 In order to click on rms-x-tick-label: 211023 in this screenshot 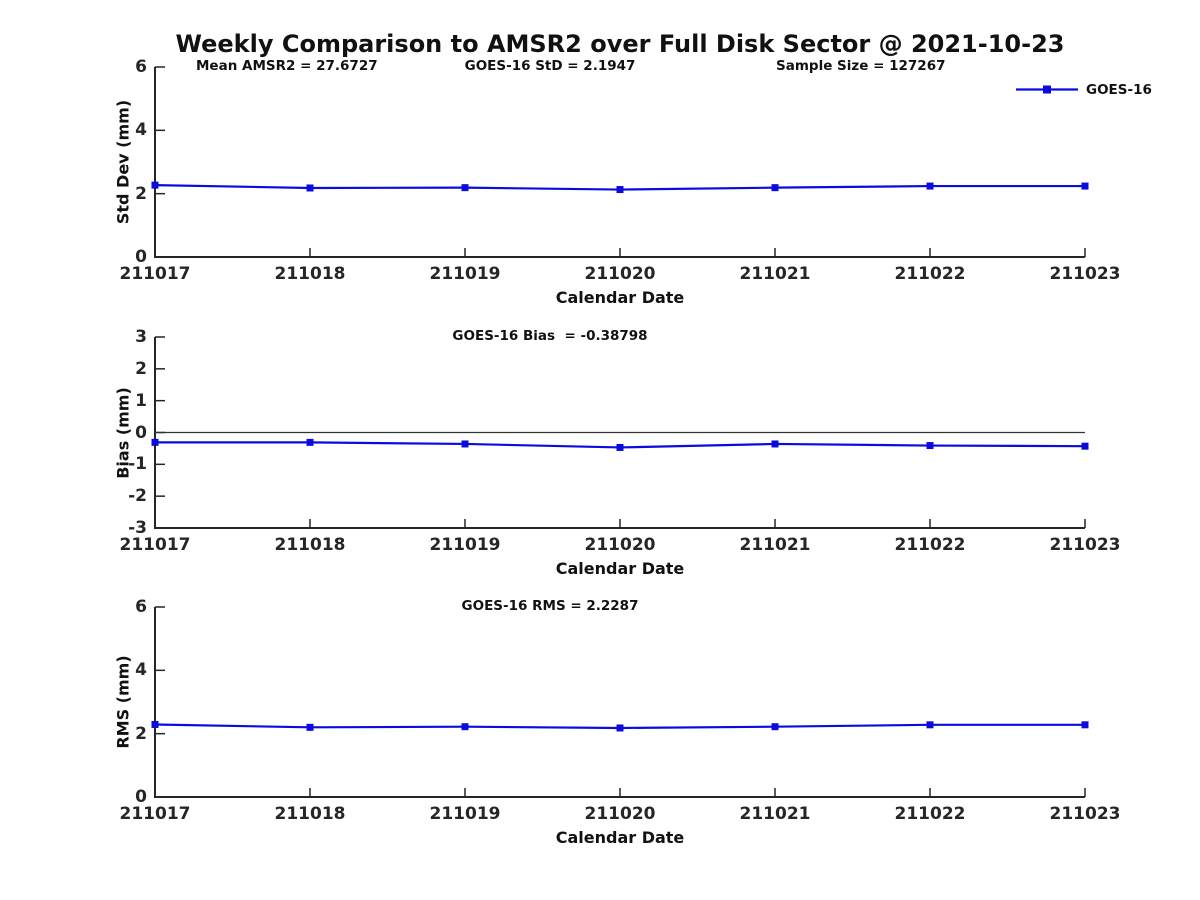, I will do `click(1085, 814)`.